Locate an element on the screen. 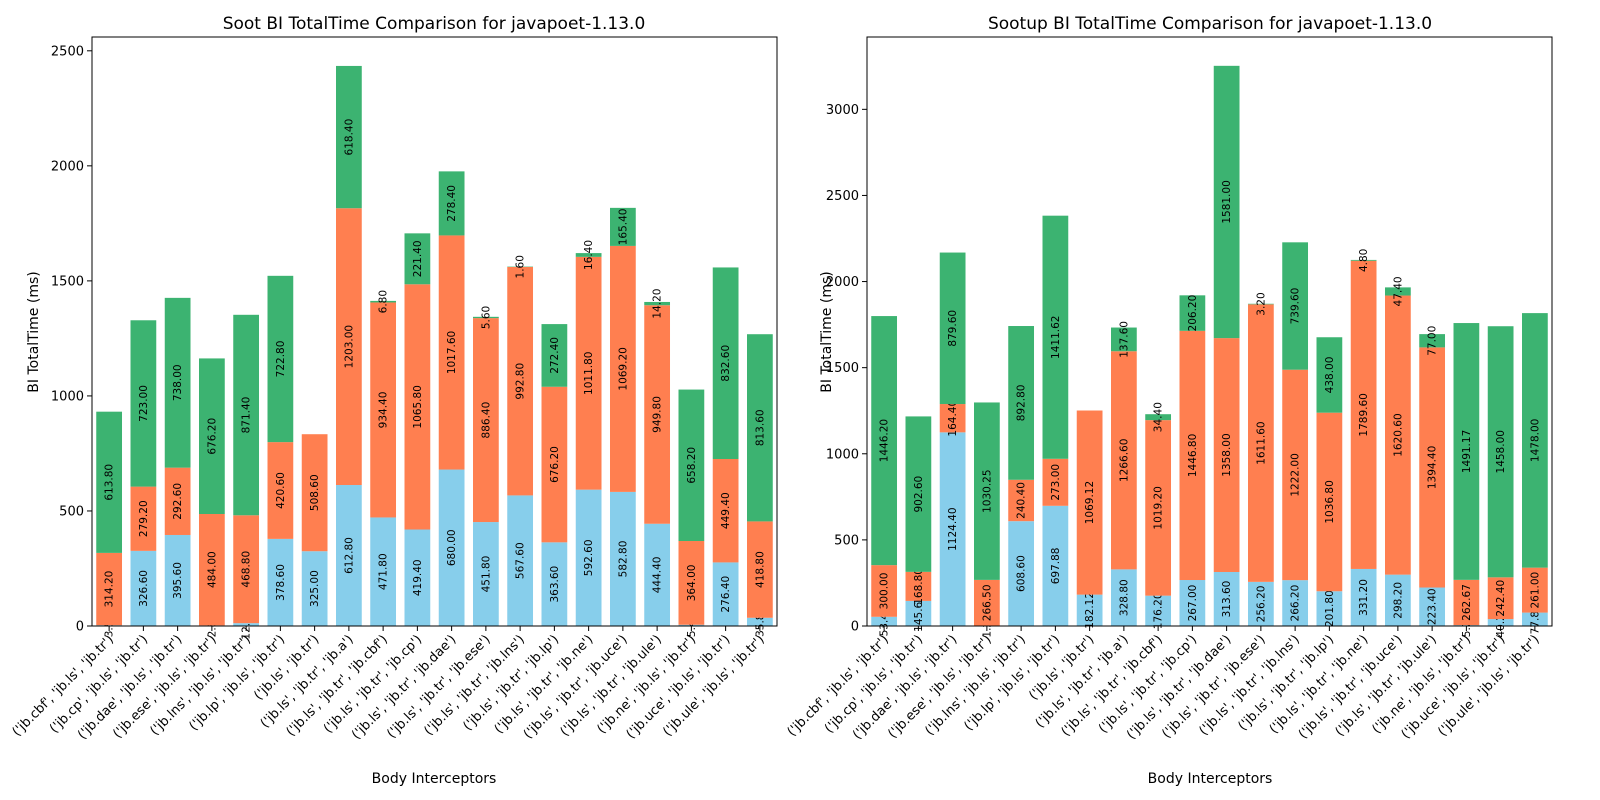 The width and height of the screenshot is (1600, 800). data-label: 1446.80 is located at coordinates (1193, 455).